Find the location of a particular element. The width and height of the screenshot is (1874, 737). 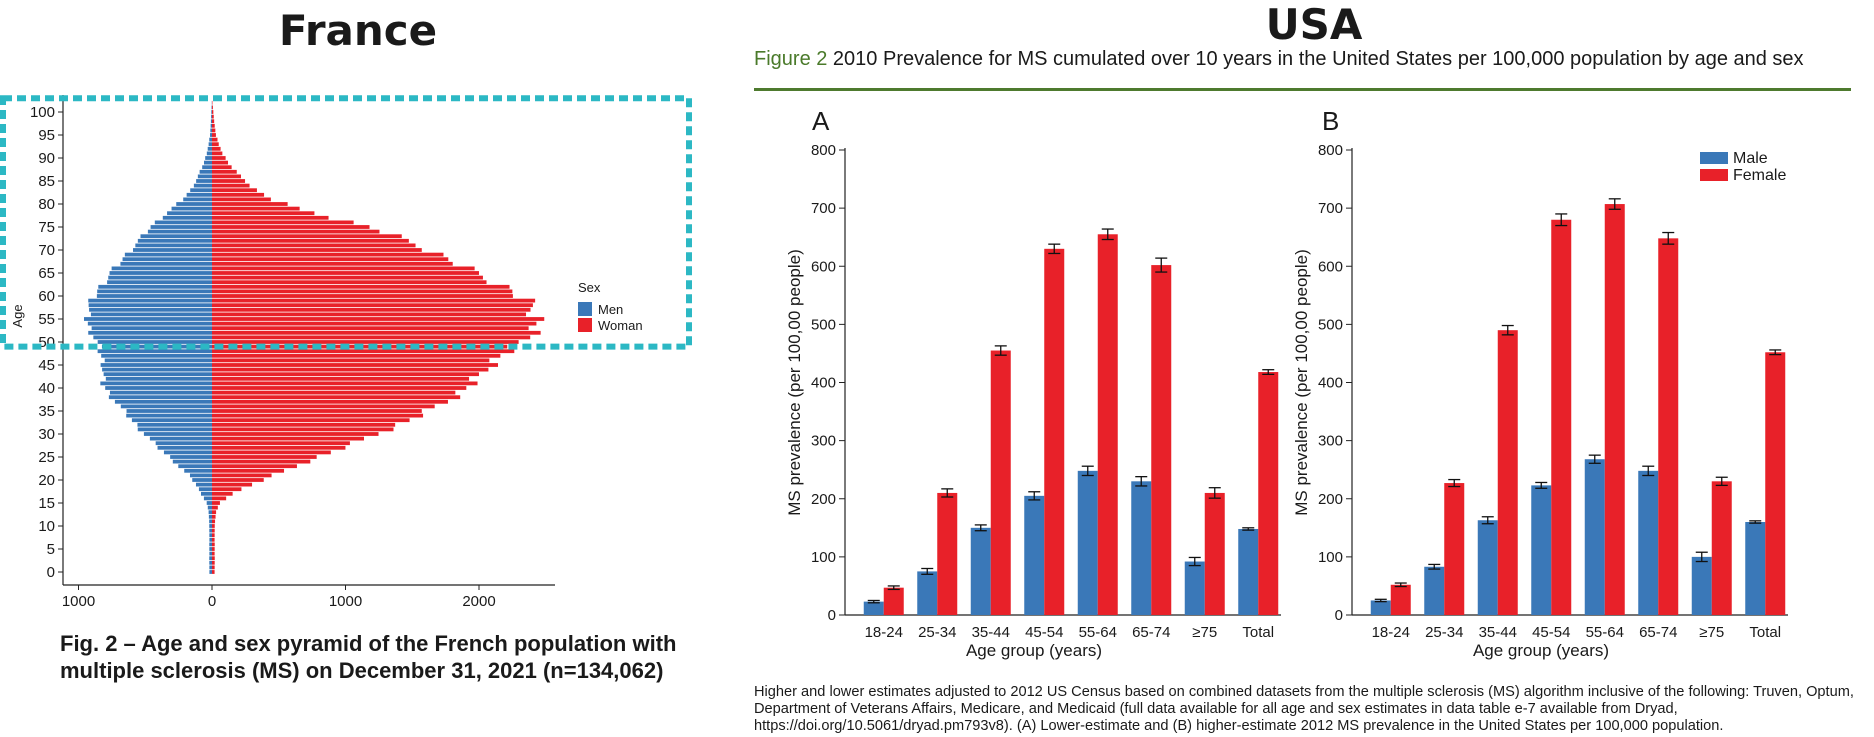

pyramid-x-tick-label: 2000 is located at coordinates (478, 601).